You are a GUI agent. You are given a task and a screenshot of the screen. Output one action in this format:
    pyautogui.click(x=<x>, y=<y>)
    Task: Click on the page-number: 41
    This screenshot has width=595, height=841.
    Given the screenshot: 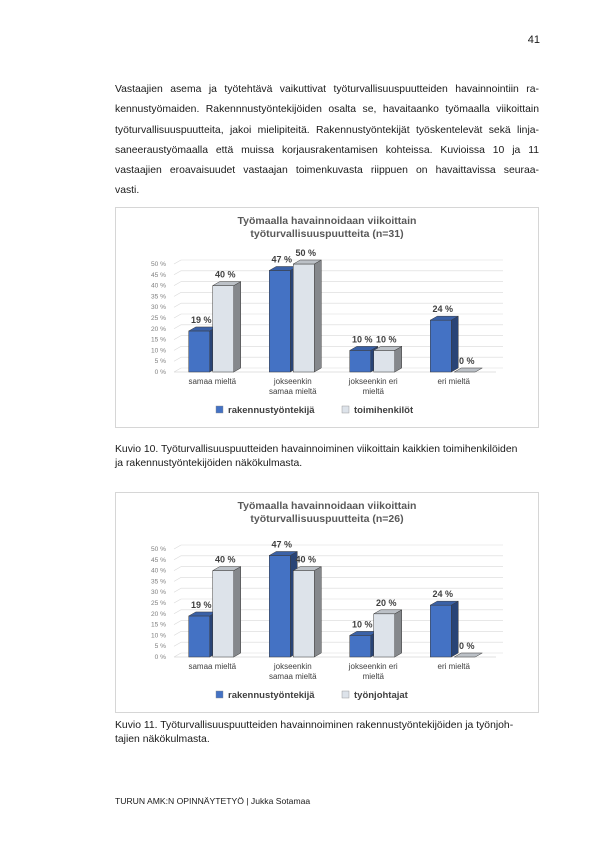 What is the action you would take?
    pyautogui.click(x=533, y=40)
    